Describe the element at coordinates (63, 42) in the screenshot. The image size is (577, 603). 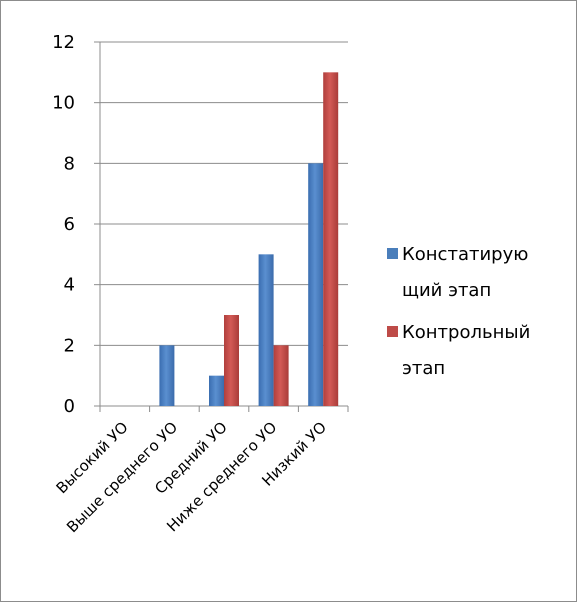
I see `y-tick-label: 12` at that location.